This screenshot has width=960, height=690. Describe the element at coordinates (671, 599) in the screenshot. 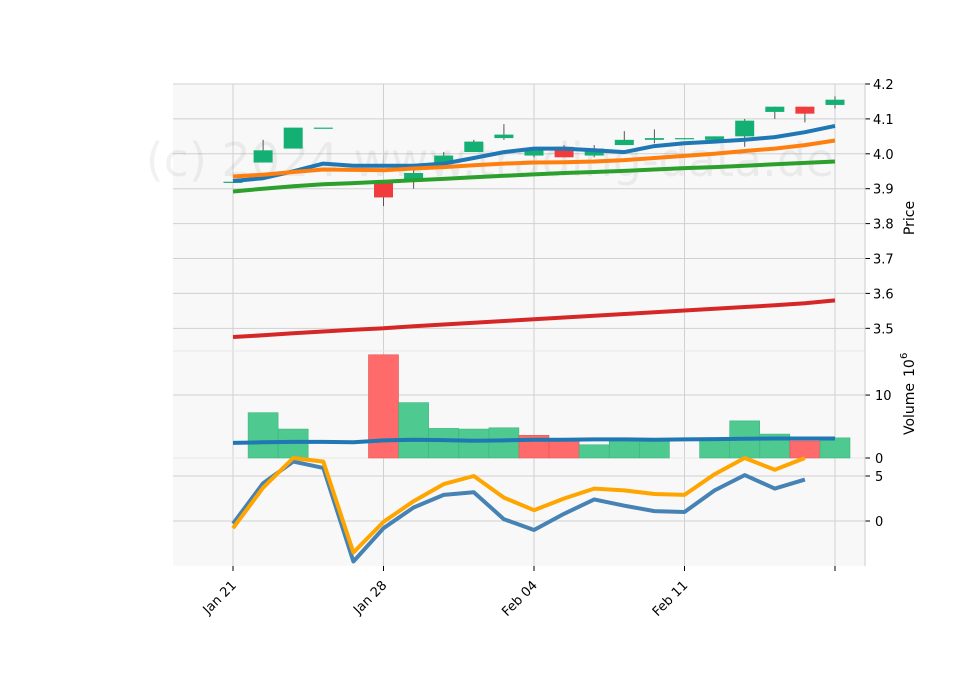

I see `x-tick-label: Feb 11` at that location.